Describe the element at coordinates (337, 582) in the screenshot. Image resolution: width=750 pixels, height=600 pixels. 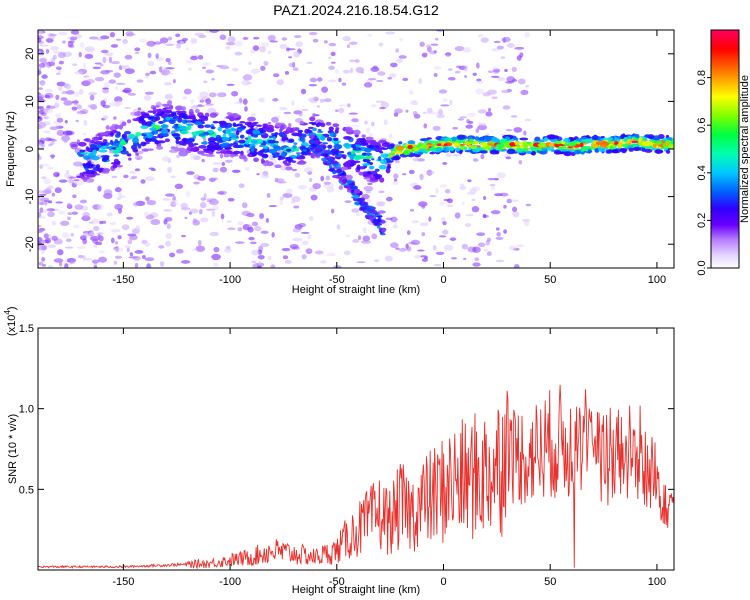
I see `snr-x-tick-label: -50` at that location.